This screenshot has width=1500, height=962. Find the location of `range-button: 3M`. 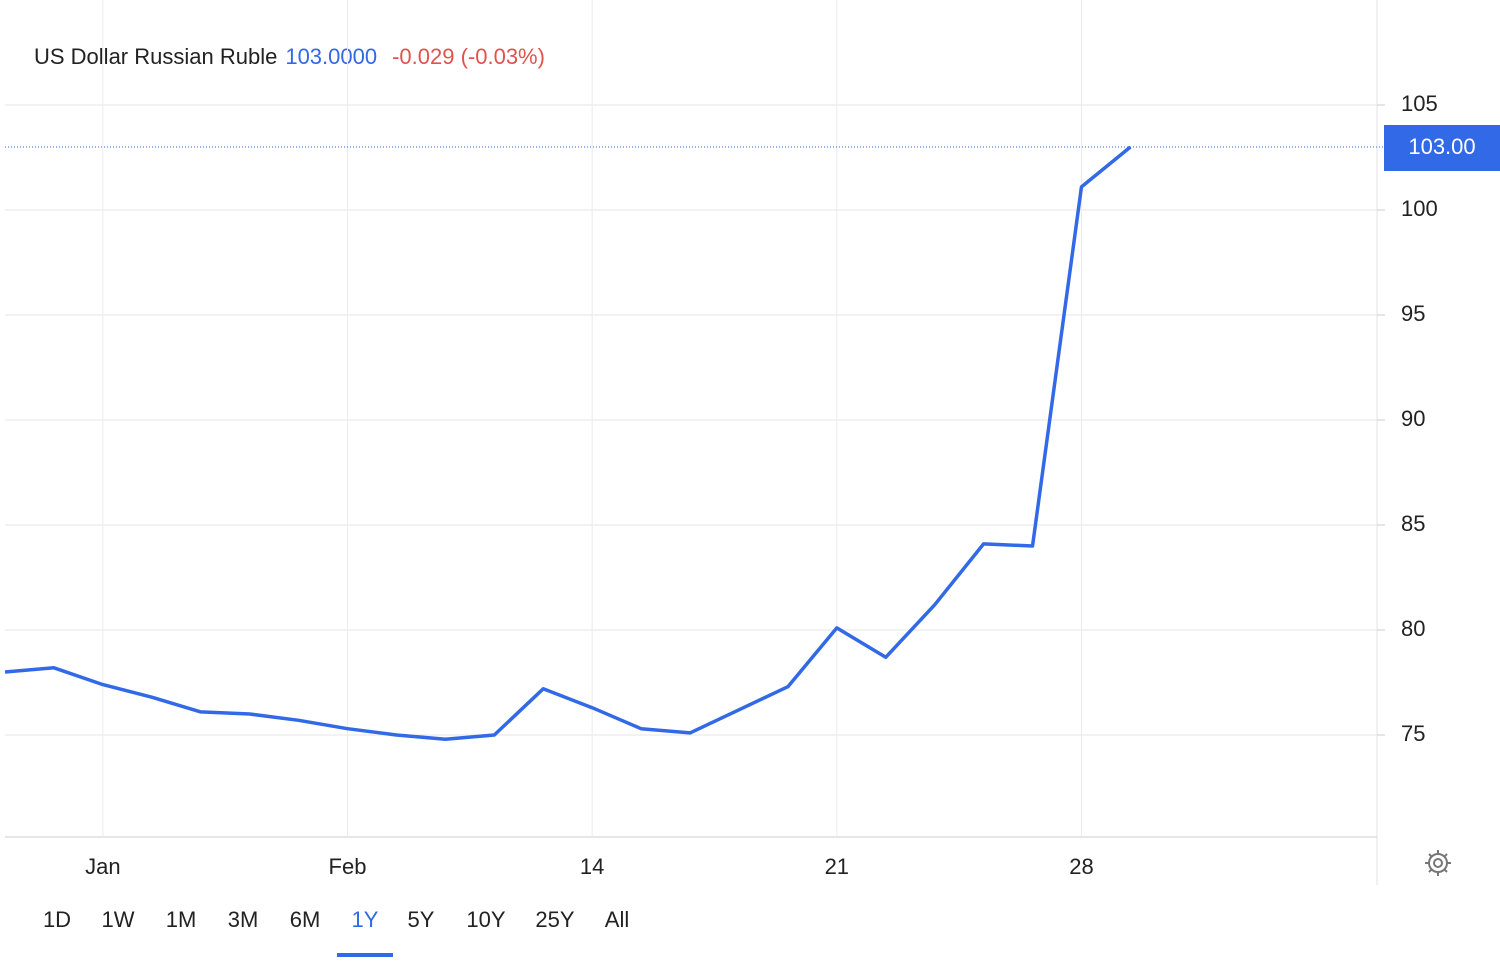

range-button: 3M is located at coordinates (243, 919).